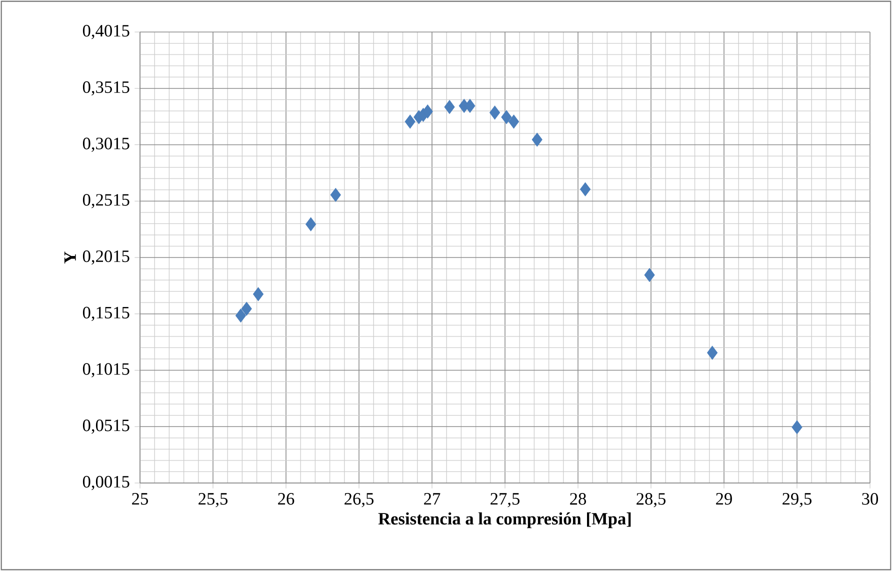  Describe the element at coordinates (106, 145) in the screenshot. I see `y-tick-label: 0,3015` at that location.